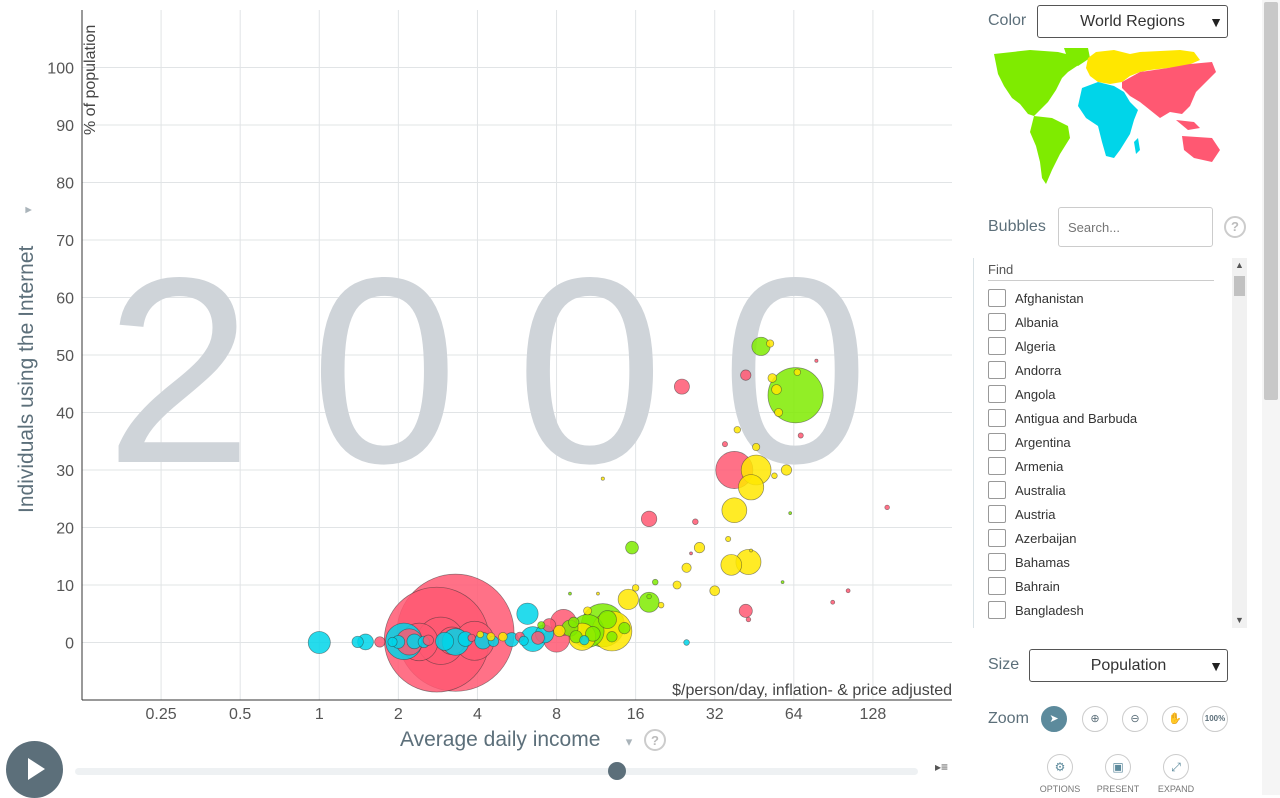  I want to click on zoom-out-icon: ⊖, so click(1135, 719).